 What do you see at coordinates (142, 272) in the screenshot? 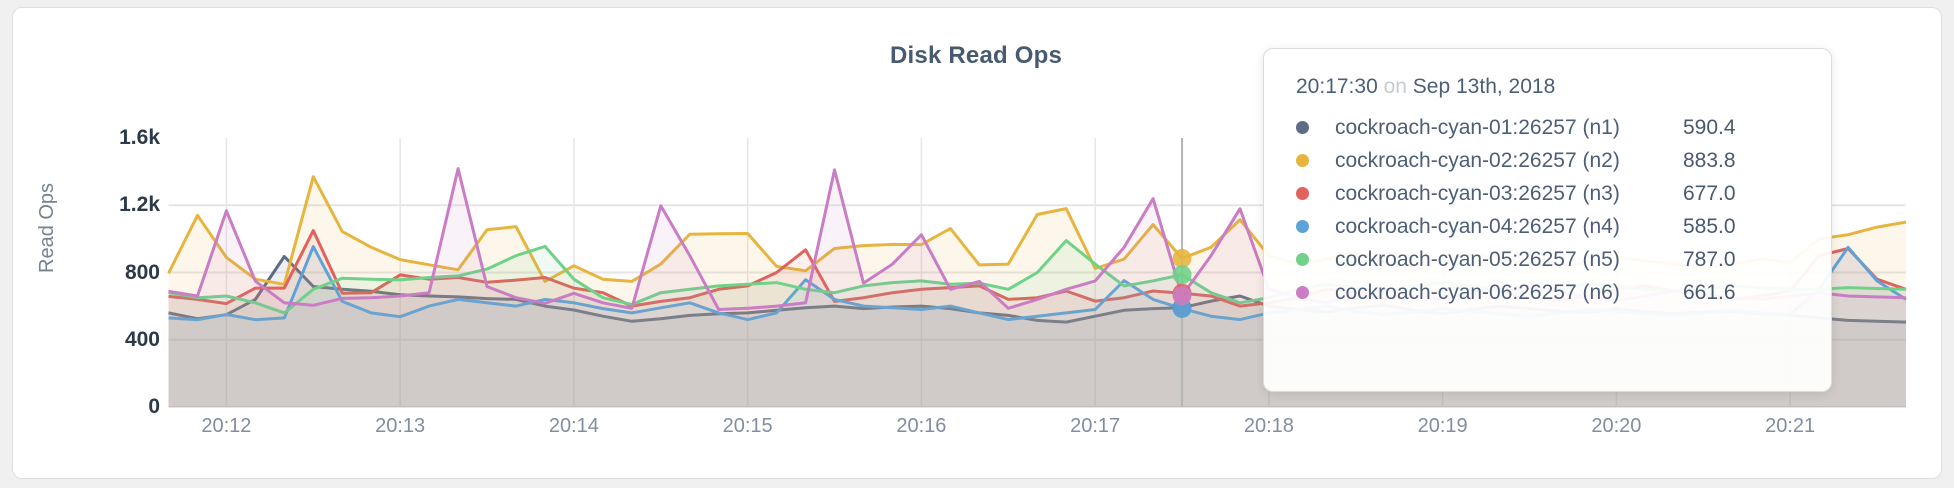
I see `y-tick-label: 800` at bounding box center [142, 272].